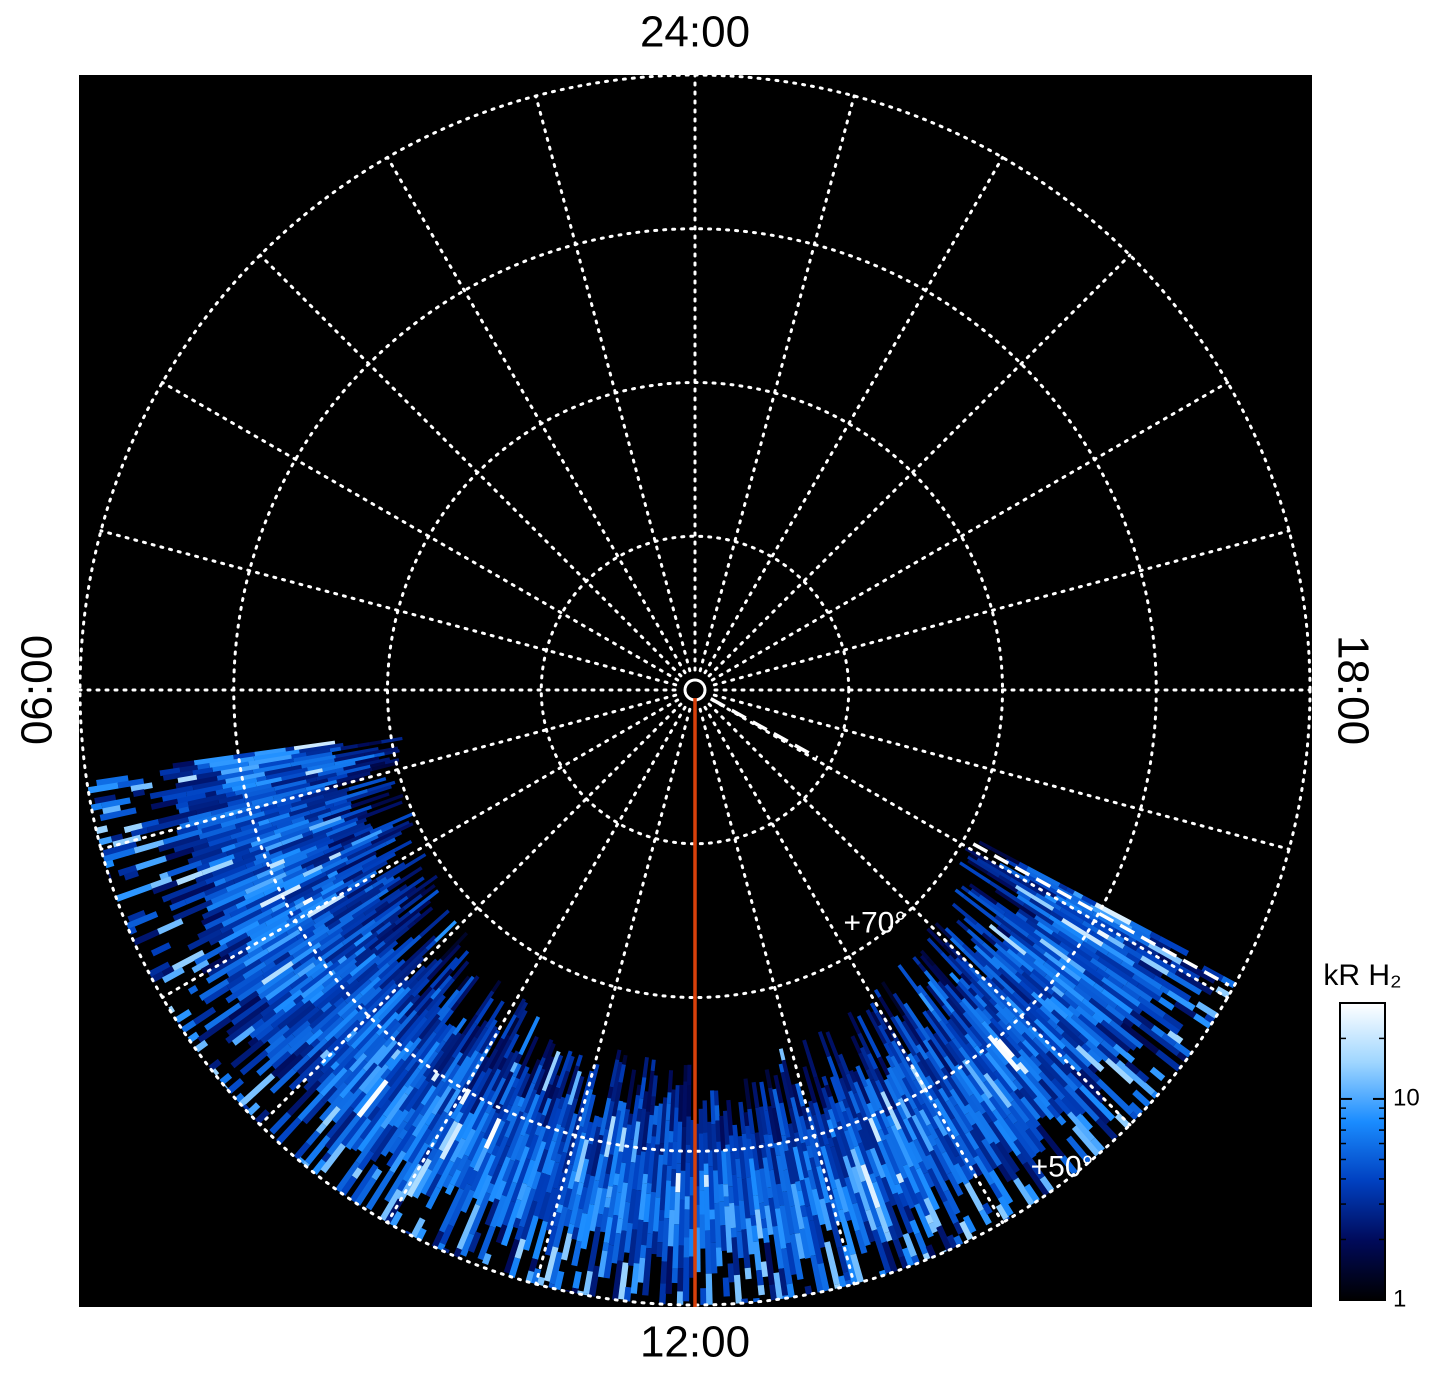 This screenshot has height=1384, width=1447. I want to click on lt-spoke, so click(853, 965).